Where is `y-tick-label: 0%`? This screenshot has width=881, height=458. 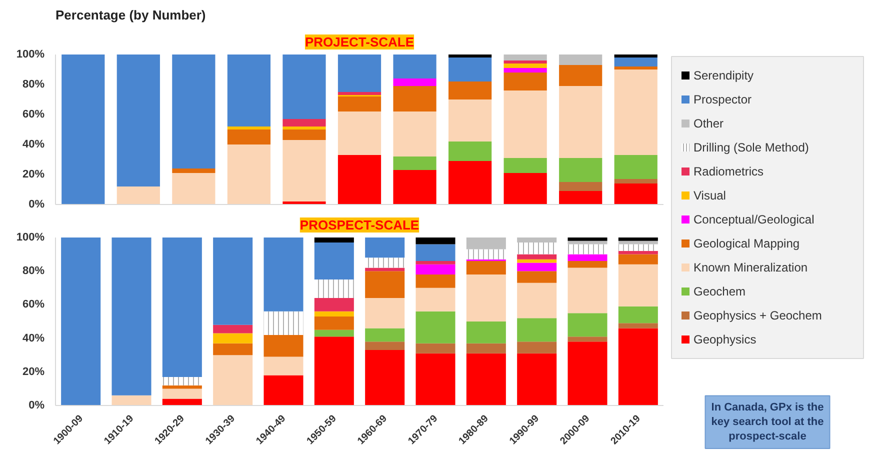
y-tick-label: 0% is located at coordinates (36, 406).